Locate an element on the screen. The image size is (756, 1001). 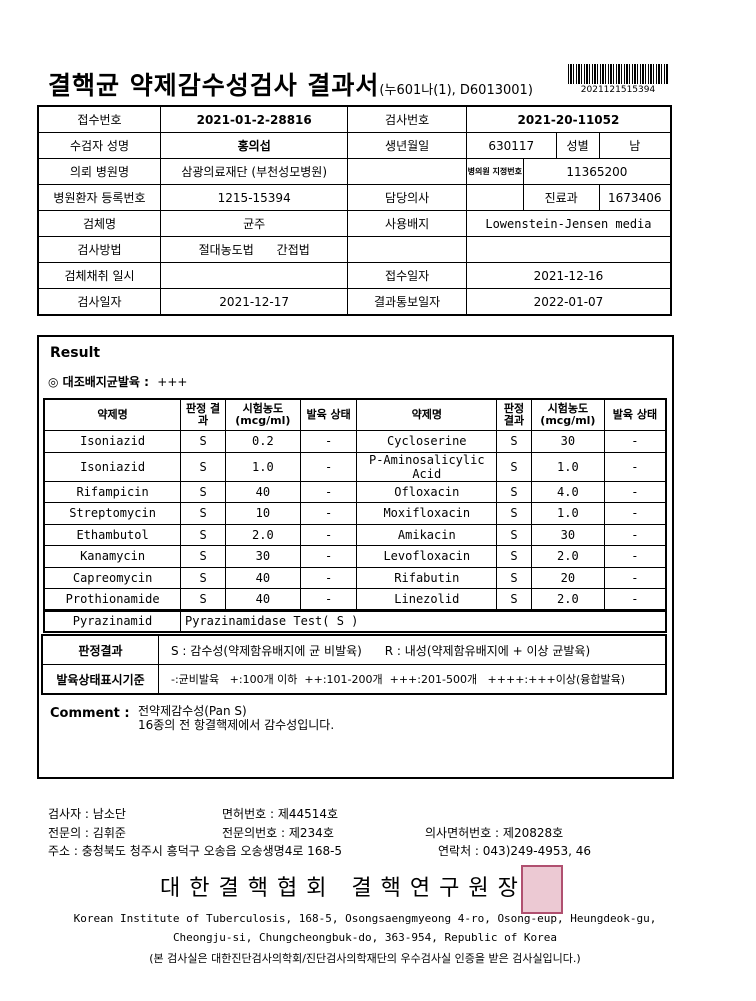
drug-name: Amikacin is located at coordinates (427, 534).